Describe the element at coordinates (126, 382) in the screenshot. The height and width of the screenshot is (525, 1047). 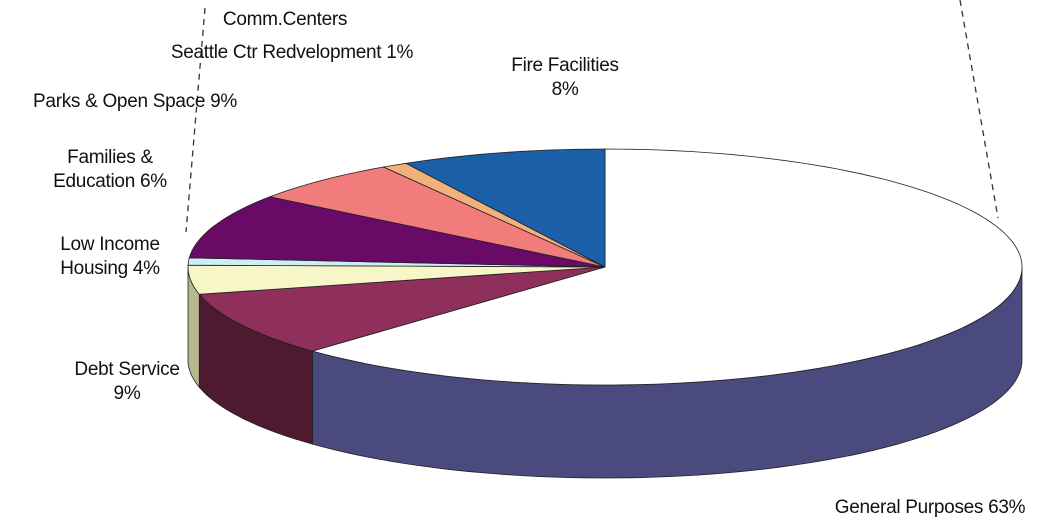
I see `slice-label: Debt Service 9%` at that location.